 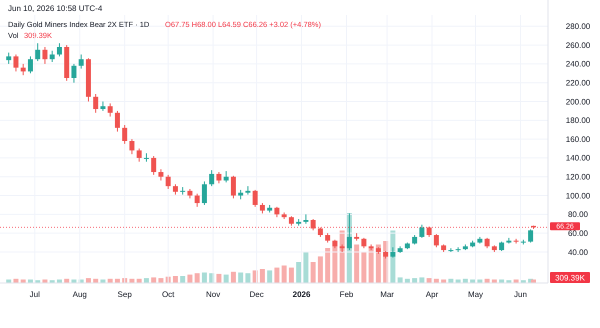 I want to click on x-tick-label: Oct, so click(x=169, y=294).